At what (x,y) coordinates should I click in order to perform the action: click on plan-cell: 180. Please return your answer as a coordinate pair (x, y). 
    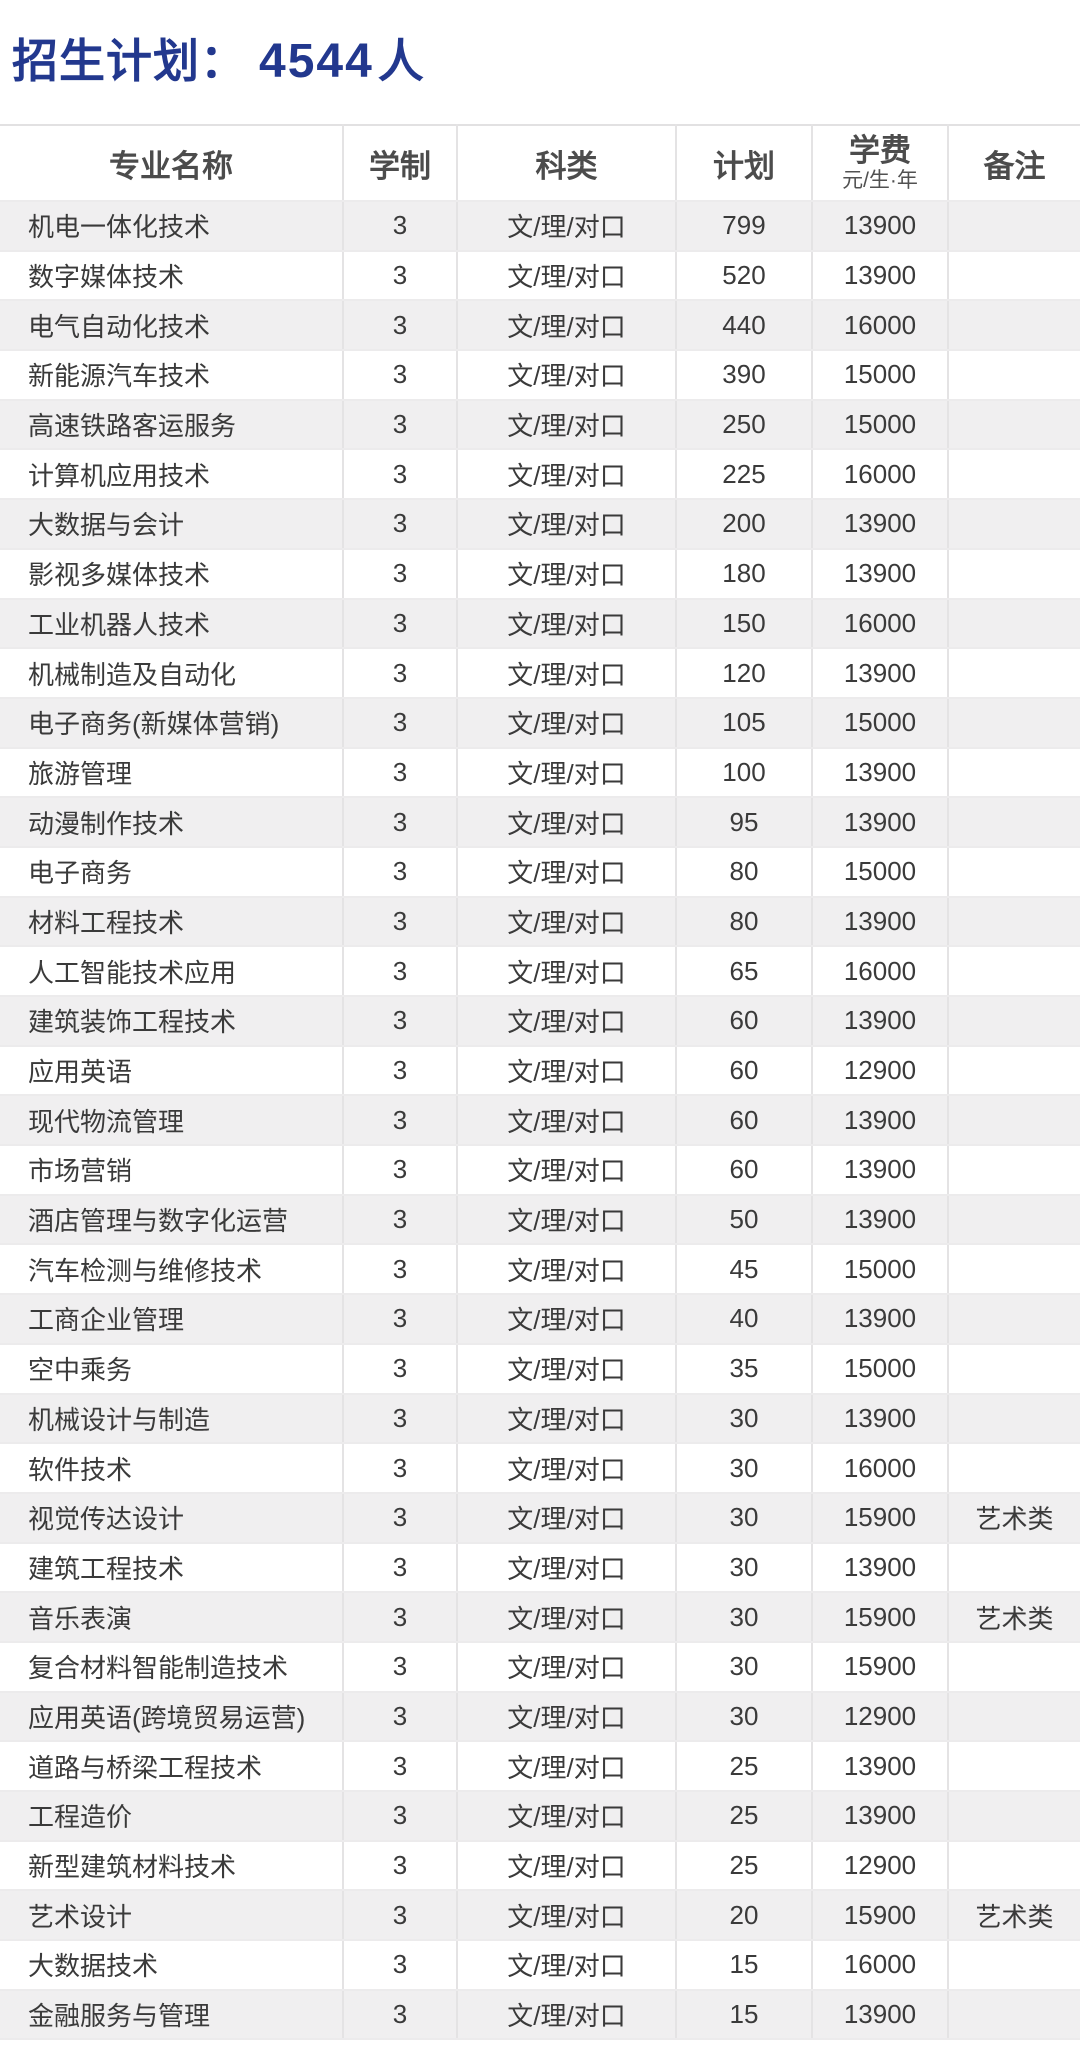
    Looking at the image, I should click on (744, 574).